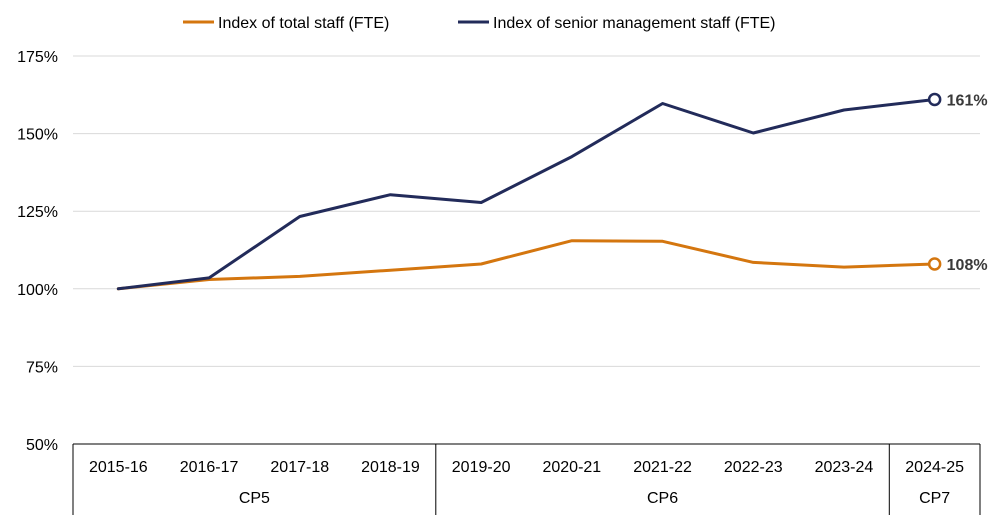 Image resolution: width=996 pixels, height=518 pixels. Describe the element at coordinates (967, 265) in the screenshot. I see `series-end-label: 108%` at that location.